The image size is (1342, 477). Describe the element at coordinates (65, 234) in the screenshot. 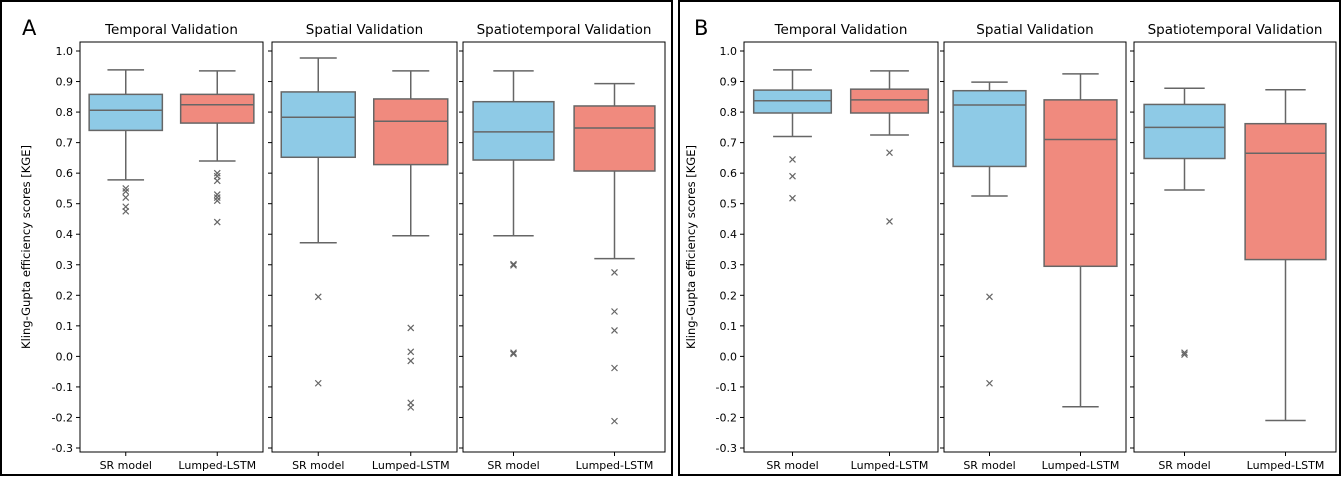

I see `y-tick-label-0-7: 0.4` at that location.